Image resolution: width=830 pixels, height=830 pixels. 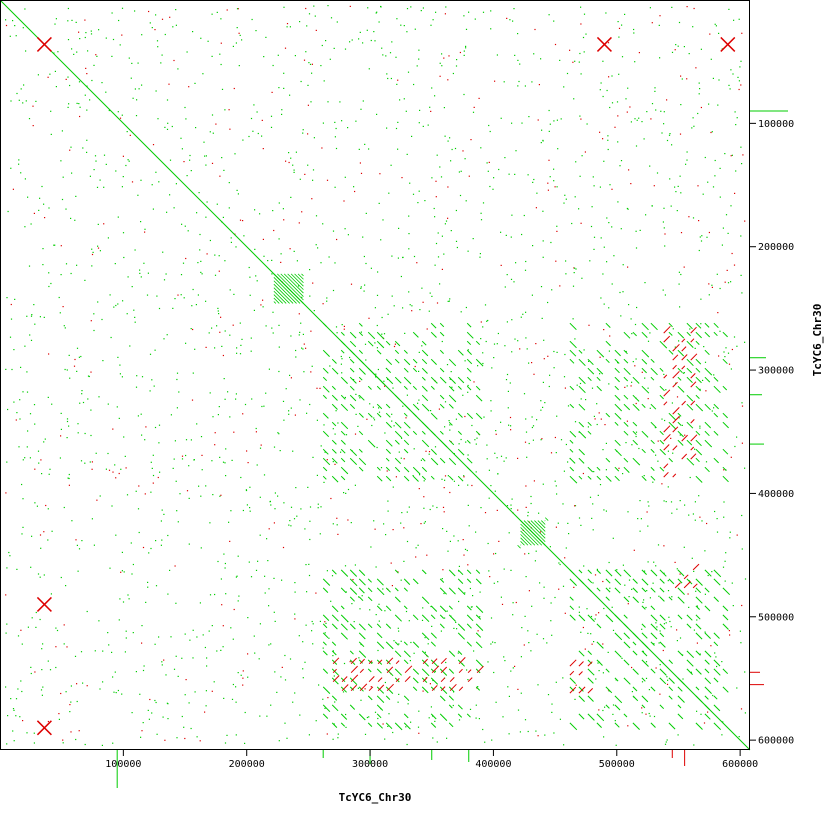 What do you see at coordinates (817, 340) in the screenshot?
I see `y-axis-title: TcYC6_Chr30` at bounding box center [817, 340].